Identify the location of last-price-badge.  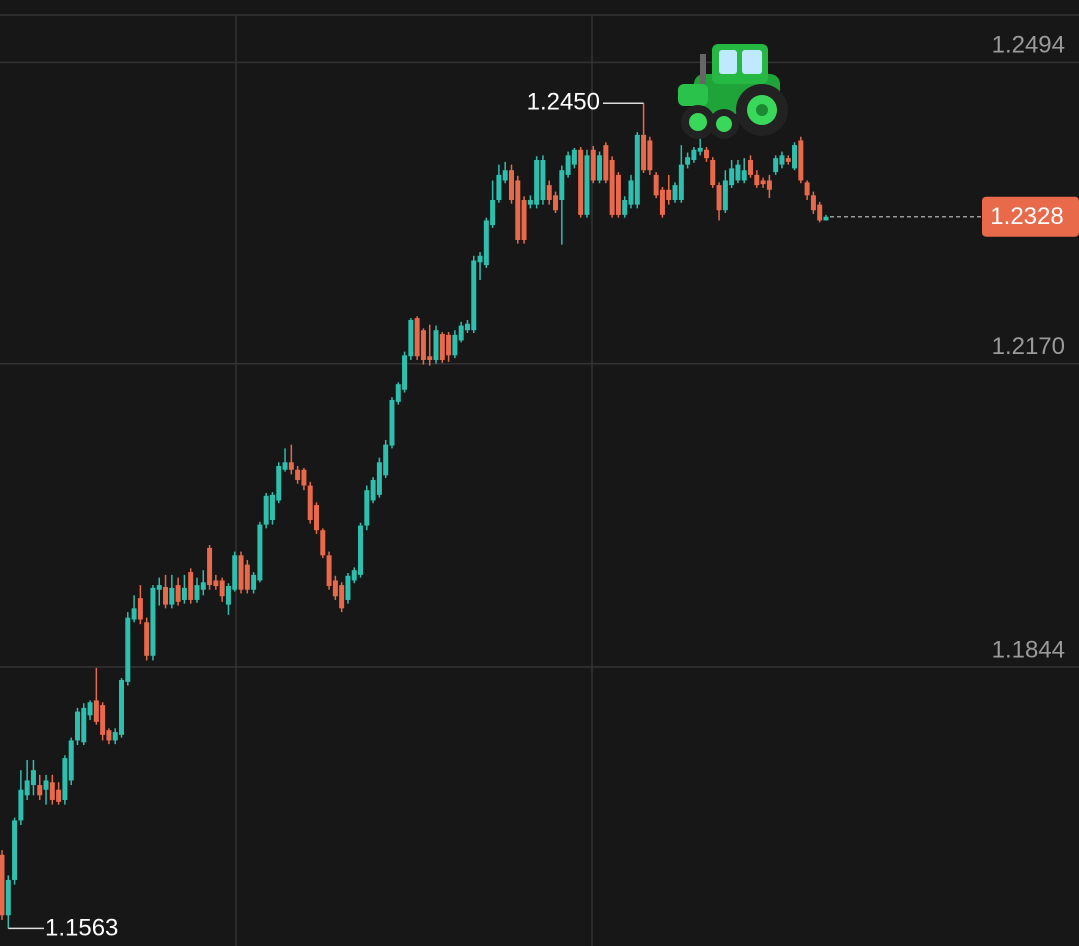
(1030, 216).